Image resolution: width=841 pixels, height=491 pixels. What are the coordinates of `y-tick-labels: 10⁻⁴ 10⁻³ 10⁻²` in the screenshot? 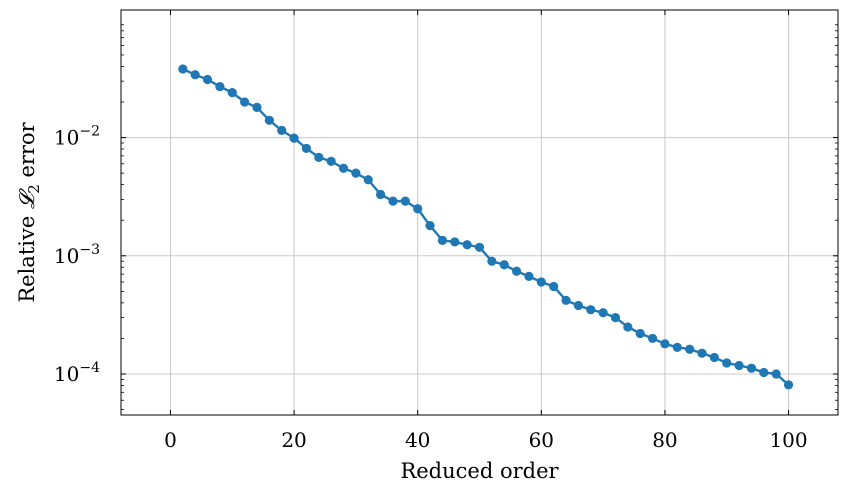 It's located at (77, 255).